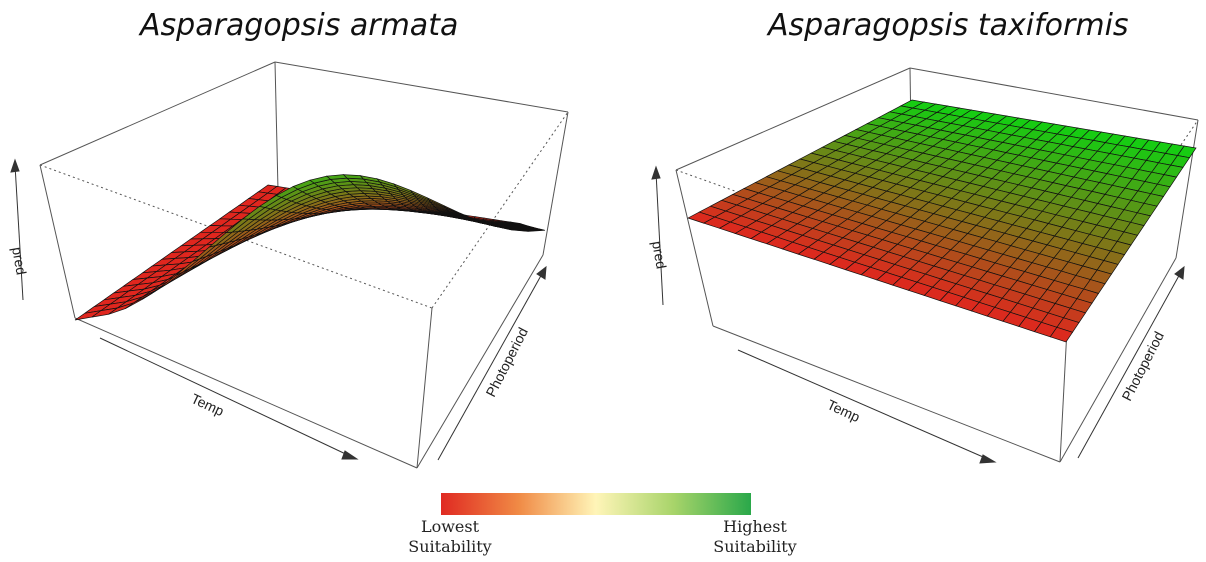 The height and width of the screenshot is (562, 1206). Describe the element at coordinates (208, 404) in the screenshot. I see `panel-1-xlabel: Temp` at that location.